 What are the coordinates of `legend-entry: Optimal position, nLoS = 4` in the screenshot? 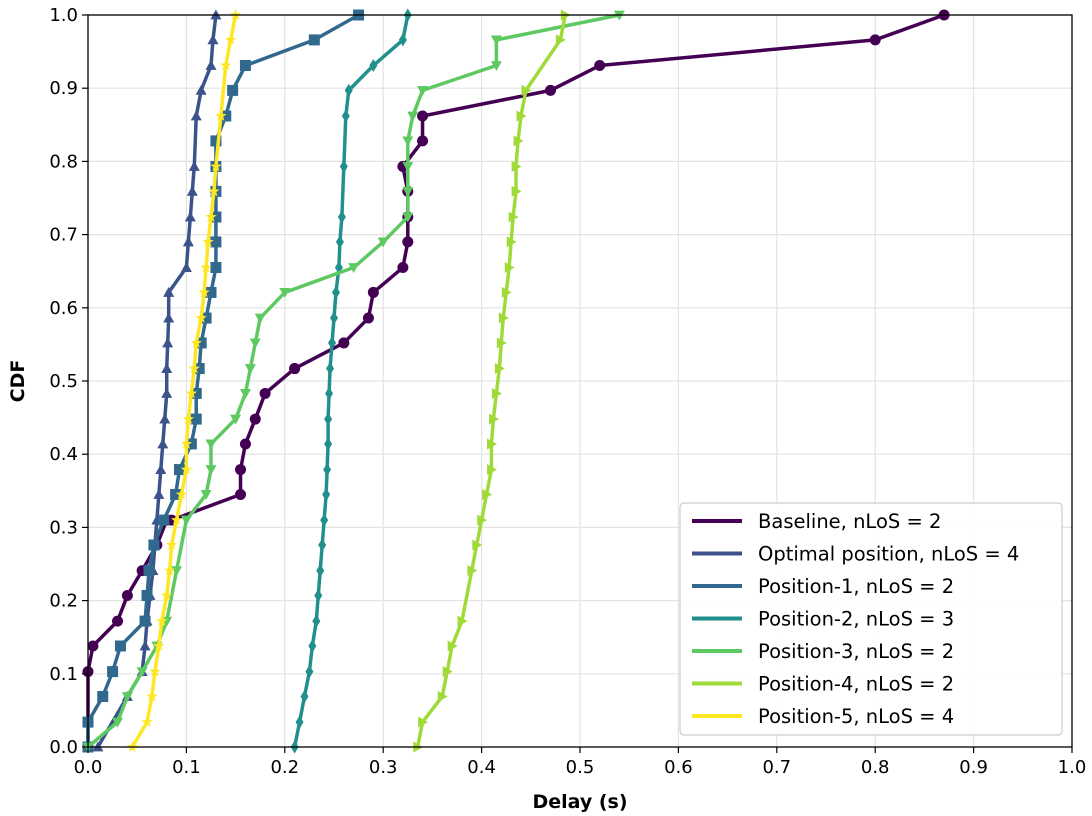 It's located at (855, 554).